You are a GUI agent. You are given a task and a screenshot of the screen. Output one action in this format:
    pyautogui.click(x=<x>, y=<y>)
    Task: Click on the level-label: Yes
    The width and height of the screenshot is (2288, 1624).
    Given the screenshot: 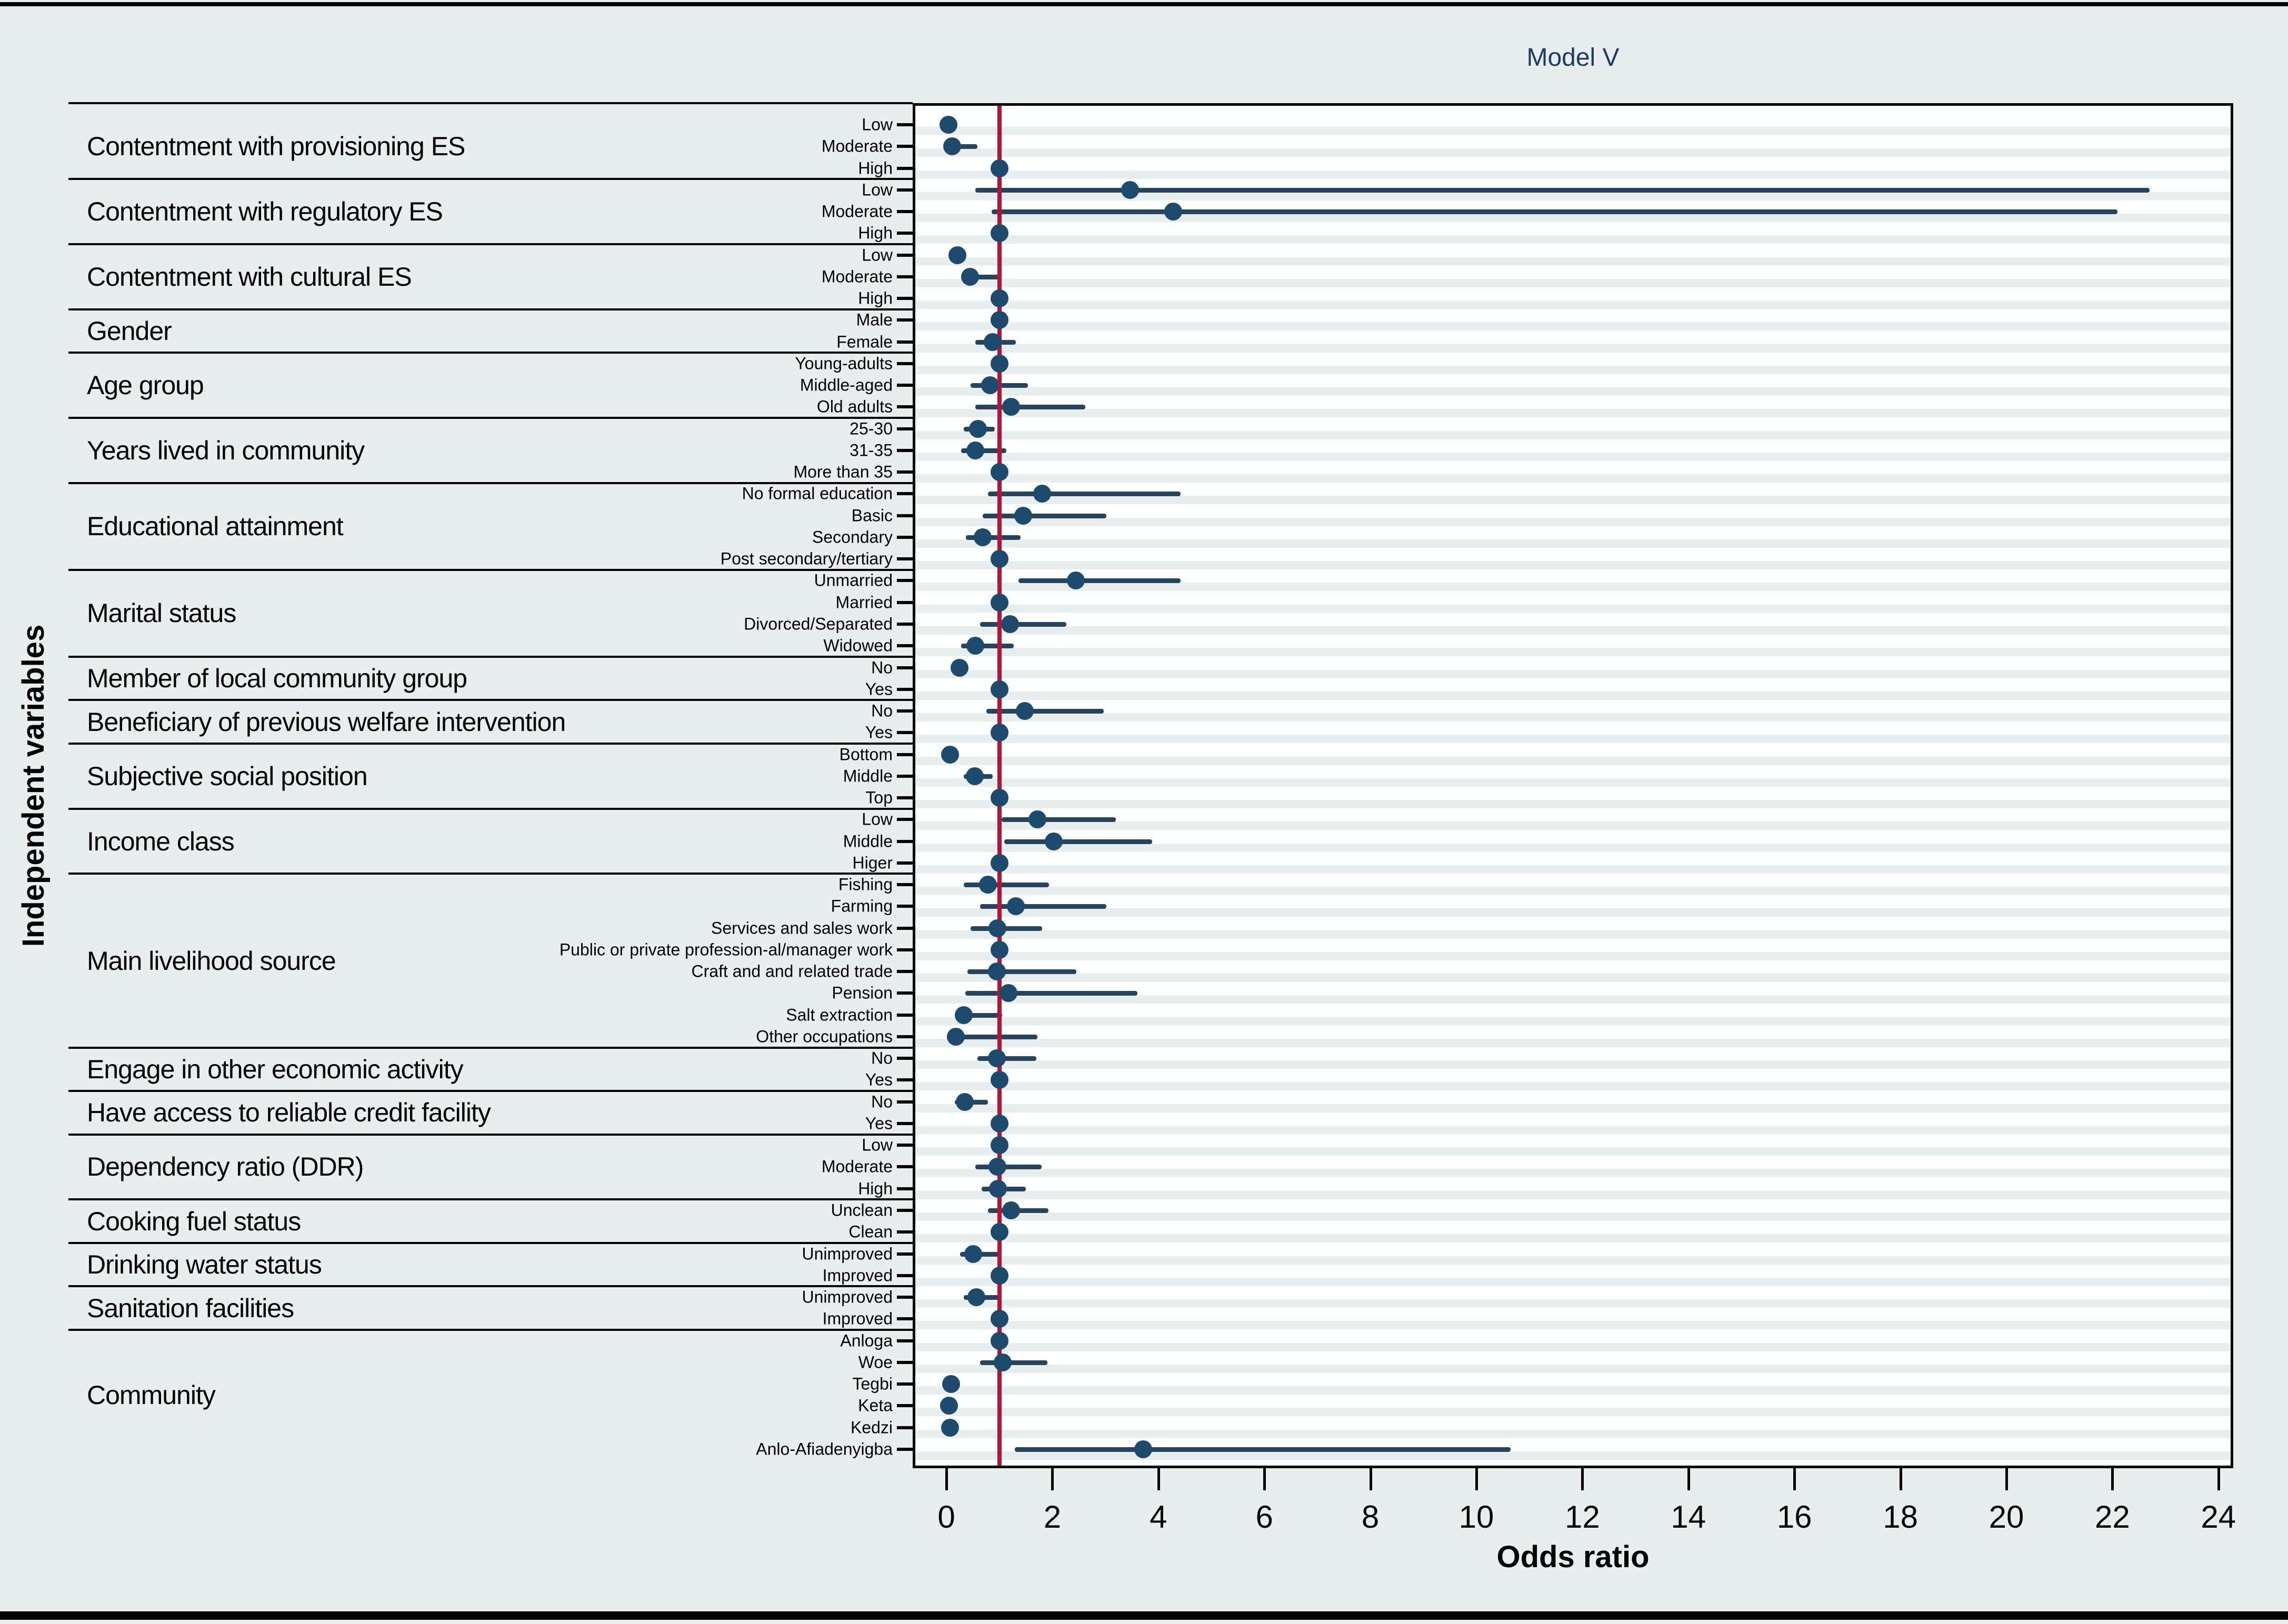 What is the action you would take?
    pyautogui.click(x=879, y=733)
    